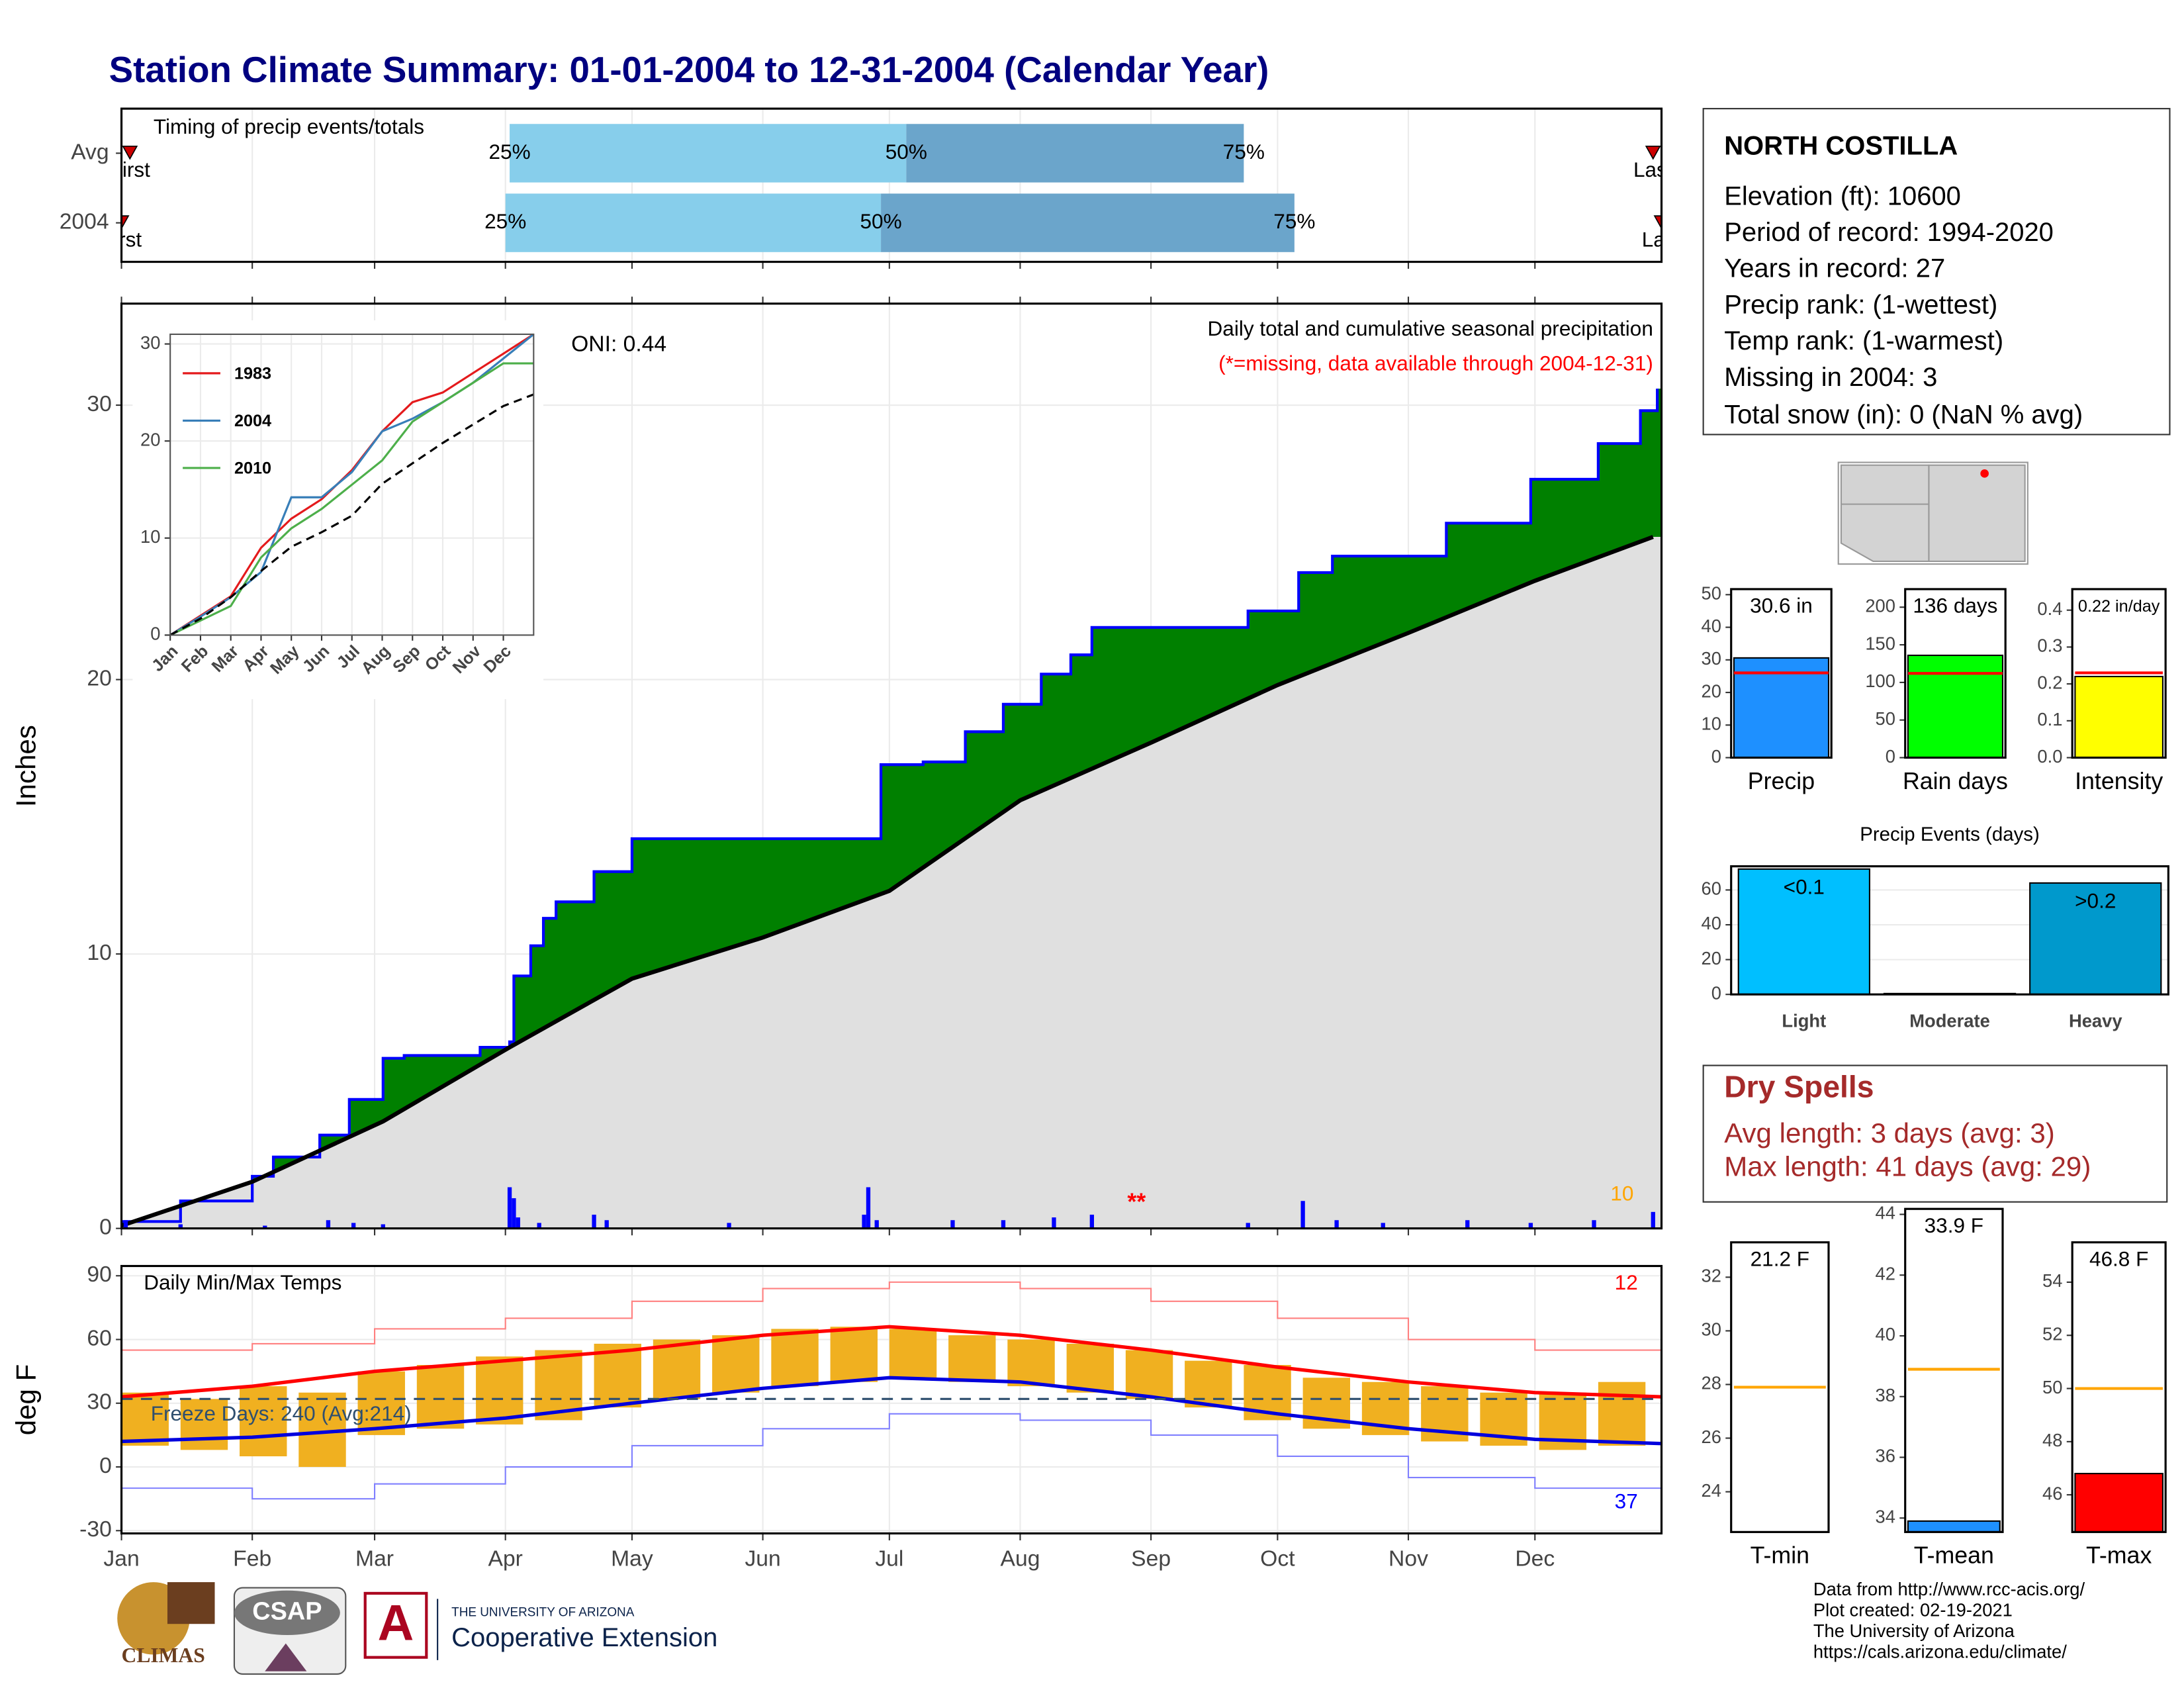  Describe the element at coordinates (881, 221) in the screenshot. I see `quartile-label: 50%` at that location.